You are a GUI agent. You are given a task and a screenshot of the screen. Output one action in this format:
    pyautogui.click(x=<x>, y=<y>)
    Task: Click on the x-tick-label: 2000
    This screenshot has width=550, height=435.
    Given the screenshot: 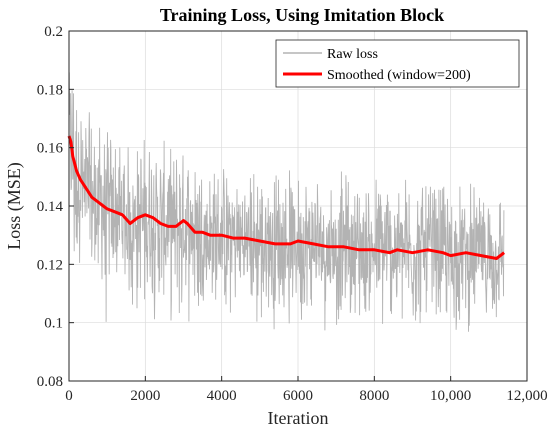 What is the action you would take?
    pyautogui.click(x=145, y=396)
    